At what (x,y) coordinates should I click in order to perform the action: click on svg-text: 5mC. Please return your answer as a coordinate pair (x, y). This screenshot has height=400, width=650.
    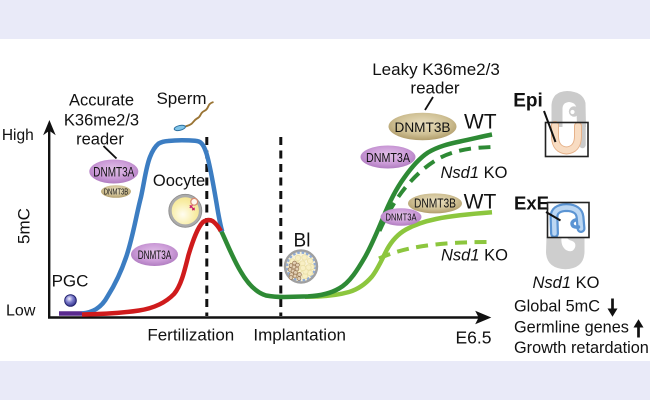
    Looking at the image, I should click on (24, 226).